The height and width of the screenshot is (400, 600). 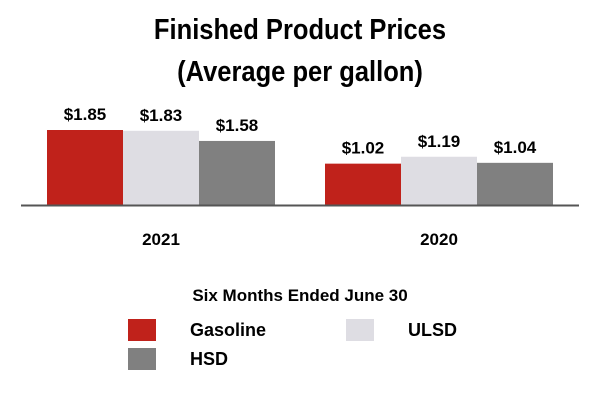 What do you see at coordinates (161, 239) in the screenshot?
I see `x-tick-label-2021: 2021` at bounding box center [161, 239].